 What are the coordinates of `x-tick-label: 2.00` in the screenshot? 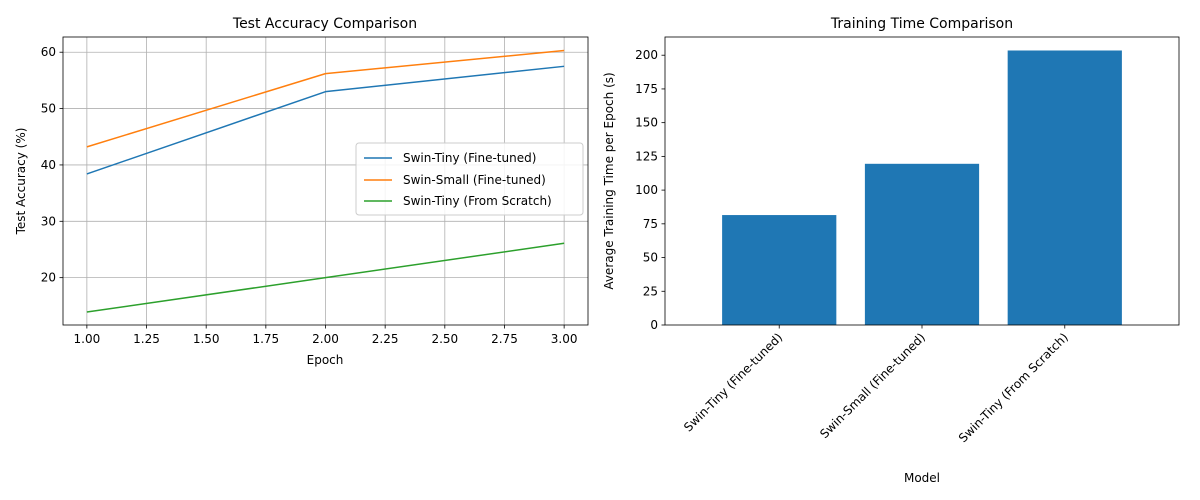 It's located at (325, 339).